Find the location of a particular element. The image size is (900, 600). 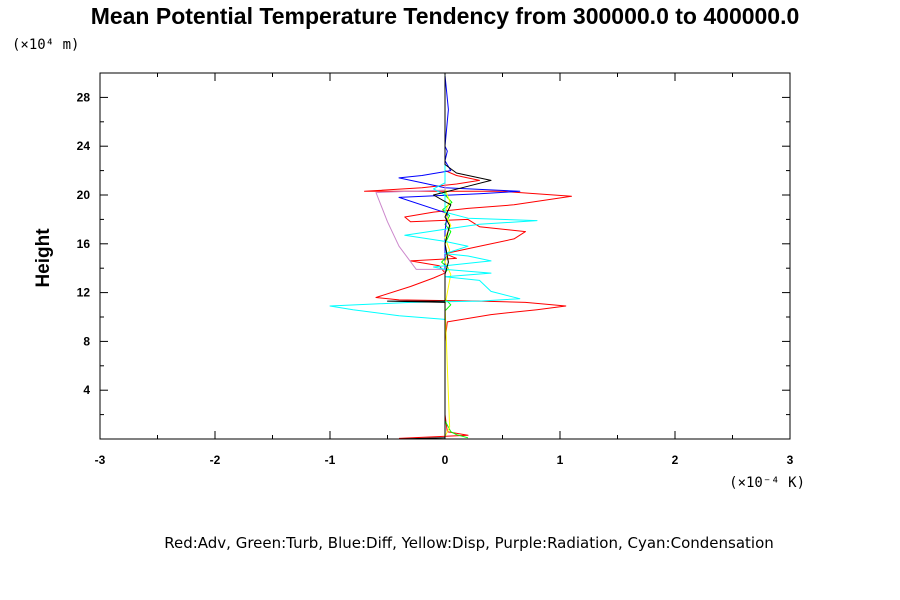

x-tick-label: 3 is located at coordinates (790, 460).